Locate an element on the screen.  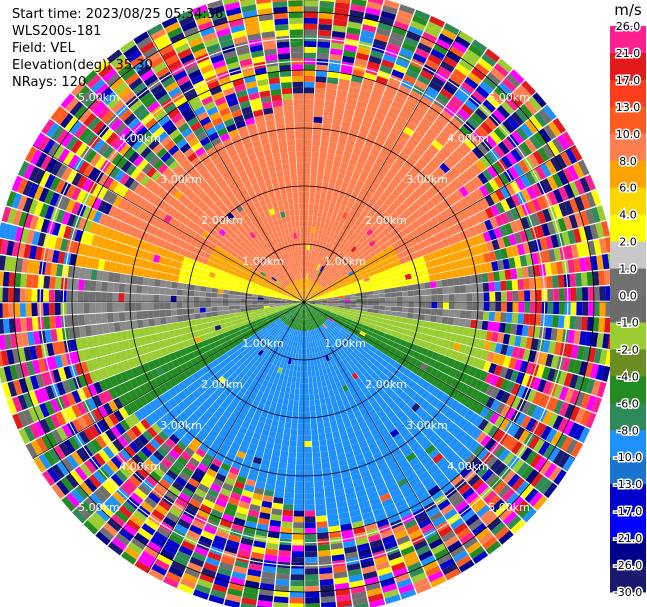
colorbar-tick-label: 2.0 is located at coordinates (628, 242).